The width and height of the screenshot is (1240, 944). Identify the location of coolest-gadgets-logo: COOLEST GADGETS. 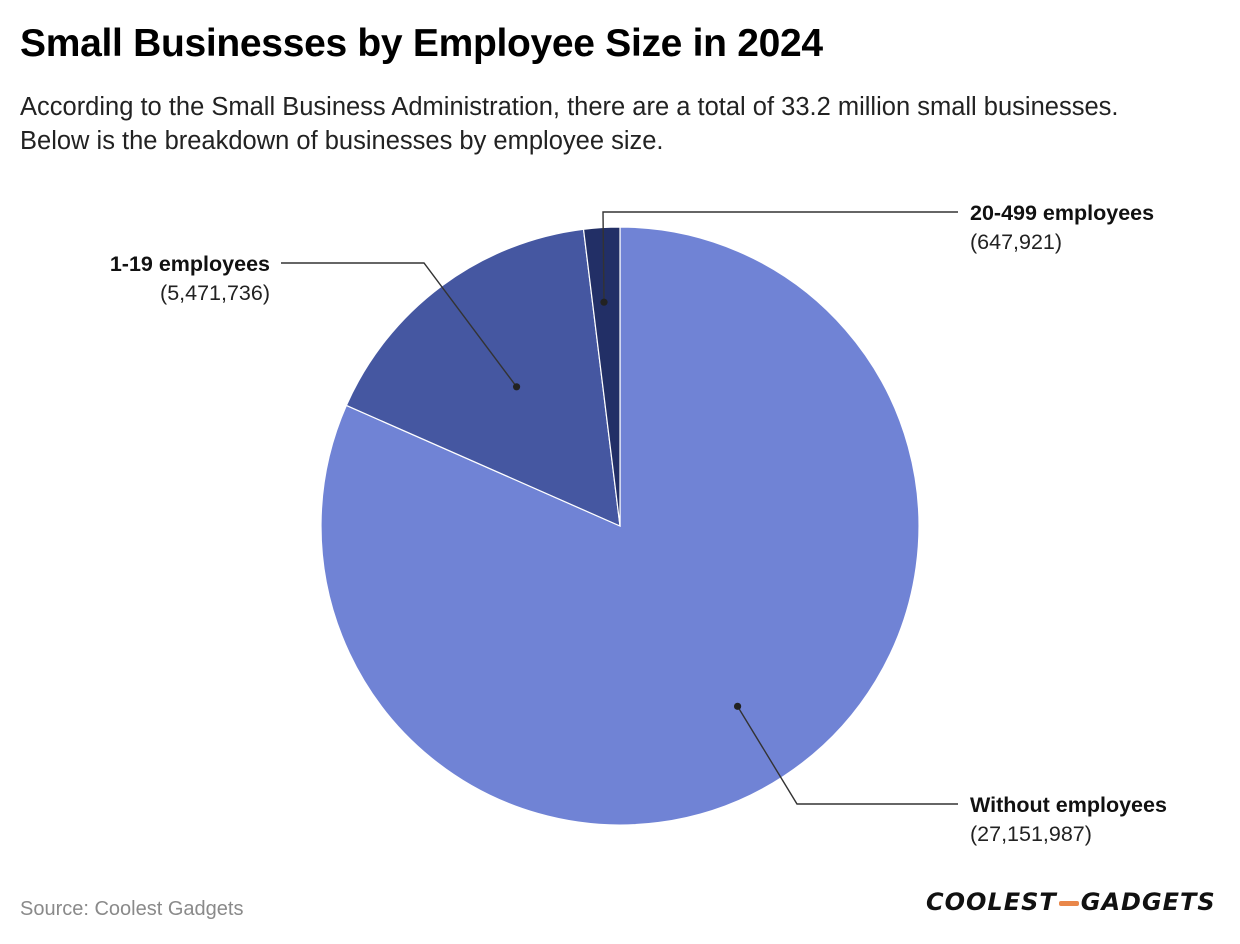
(1071, 902).